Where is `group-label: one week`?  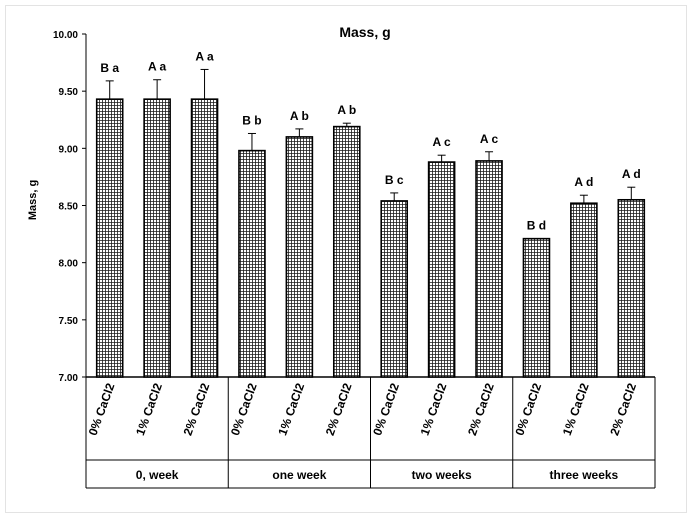 group-label: one week is located at coordinates (299, 475).